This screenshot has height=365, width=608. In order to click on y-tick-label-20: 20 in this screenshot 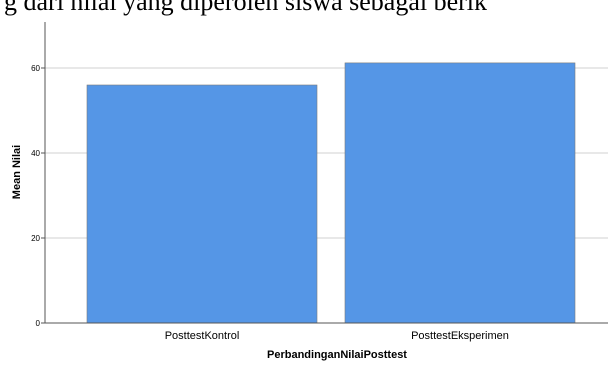, I will do `click(35, 238)`.